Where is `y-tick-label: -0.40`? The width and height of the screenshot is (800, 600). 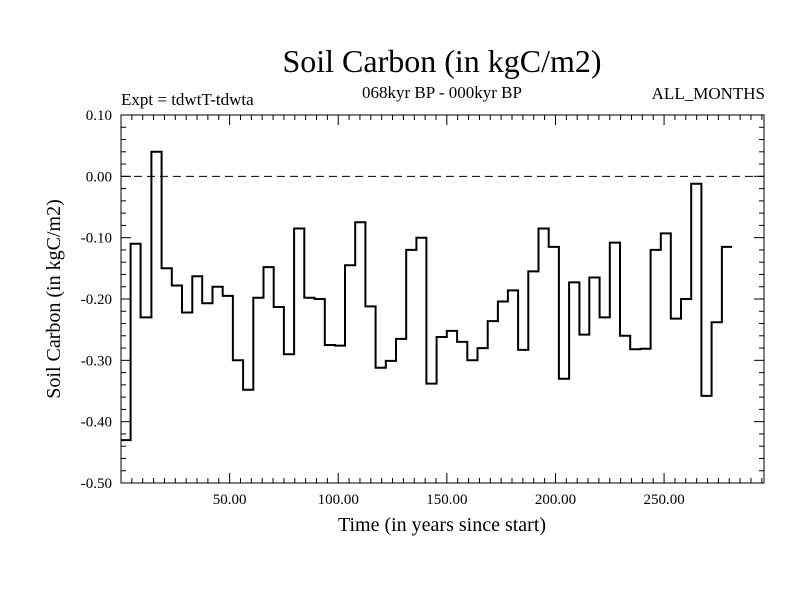 y-tick-label: -0.40 is located at coordinates (96, 423).